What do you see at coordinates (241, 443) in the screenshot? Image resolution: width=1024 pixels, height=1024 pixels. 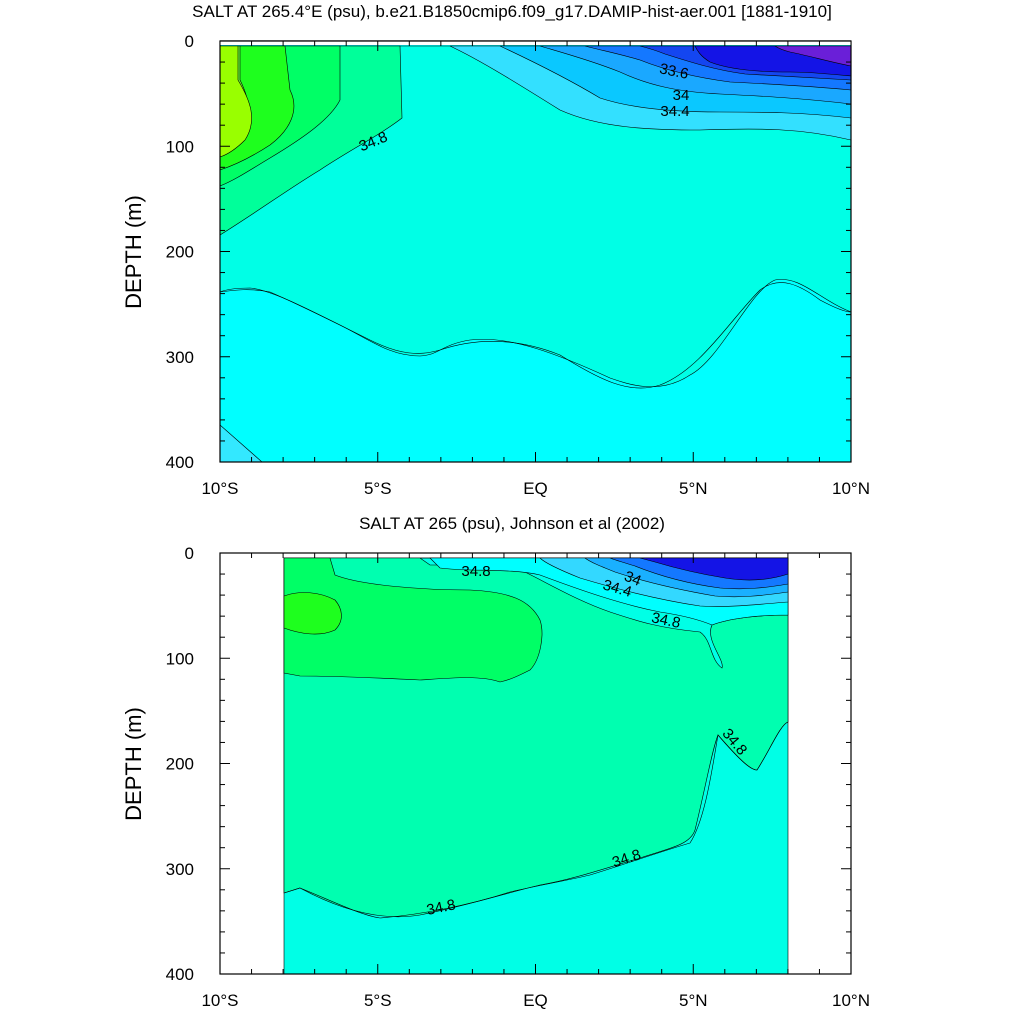 I see `region-corner-blue` at bounding box center [241, 443].